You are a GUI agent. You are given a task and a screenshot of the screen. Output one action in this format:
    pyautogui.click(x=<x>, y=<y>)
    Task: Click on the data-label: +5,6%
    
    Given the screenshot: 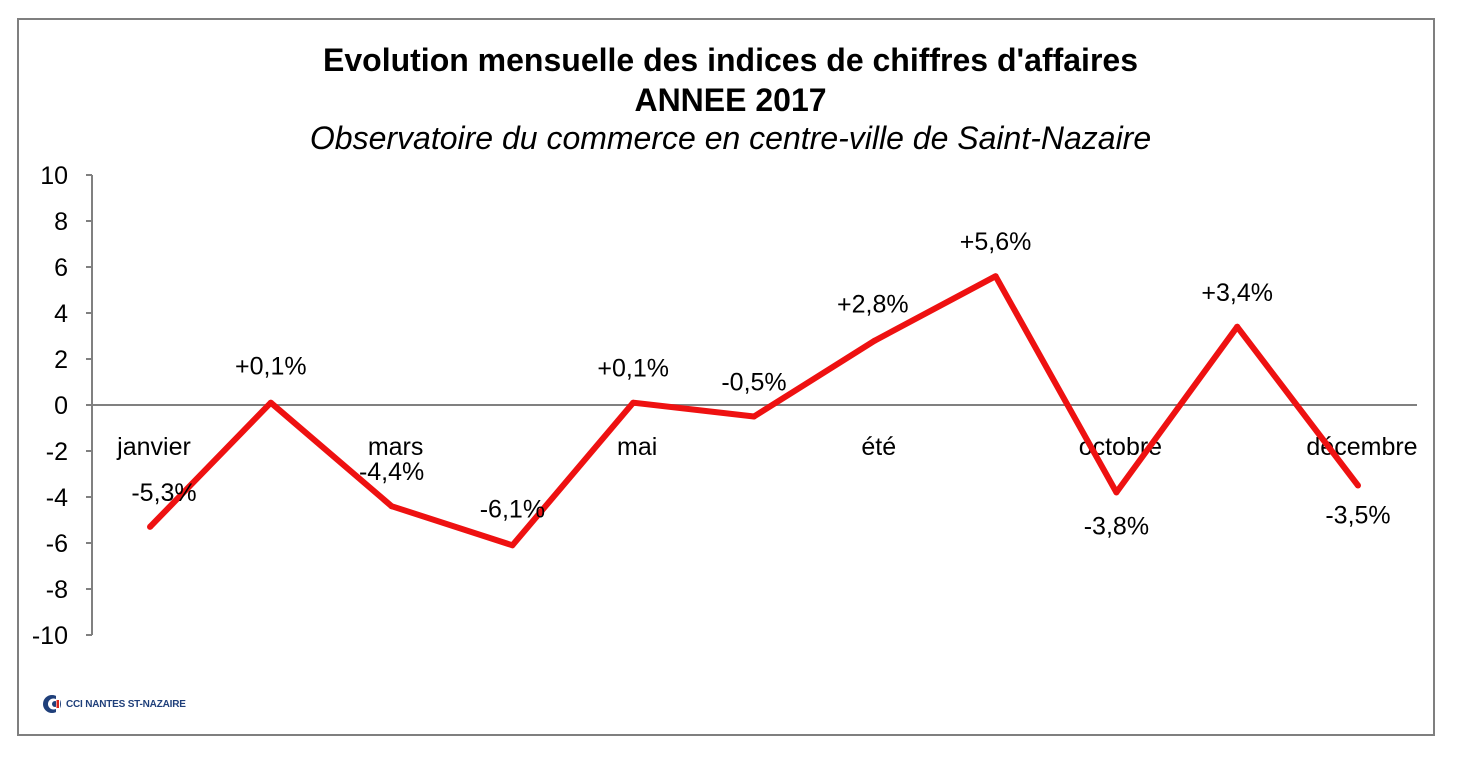 What is the action you would take?
    pyautogui.click(x=996, y=242)
    